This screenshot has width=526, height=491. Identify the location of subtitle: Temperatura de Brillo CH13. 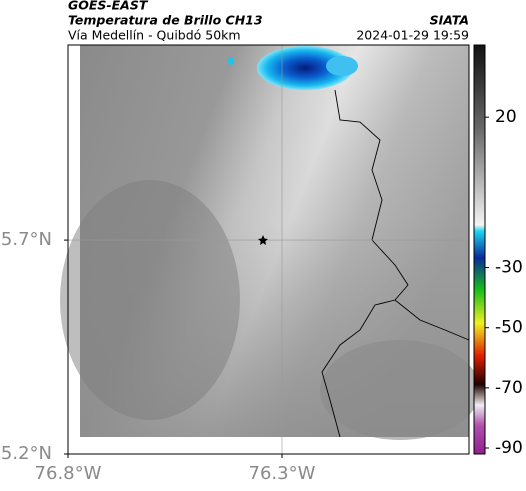
(165, 20).